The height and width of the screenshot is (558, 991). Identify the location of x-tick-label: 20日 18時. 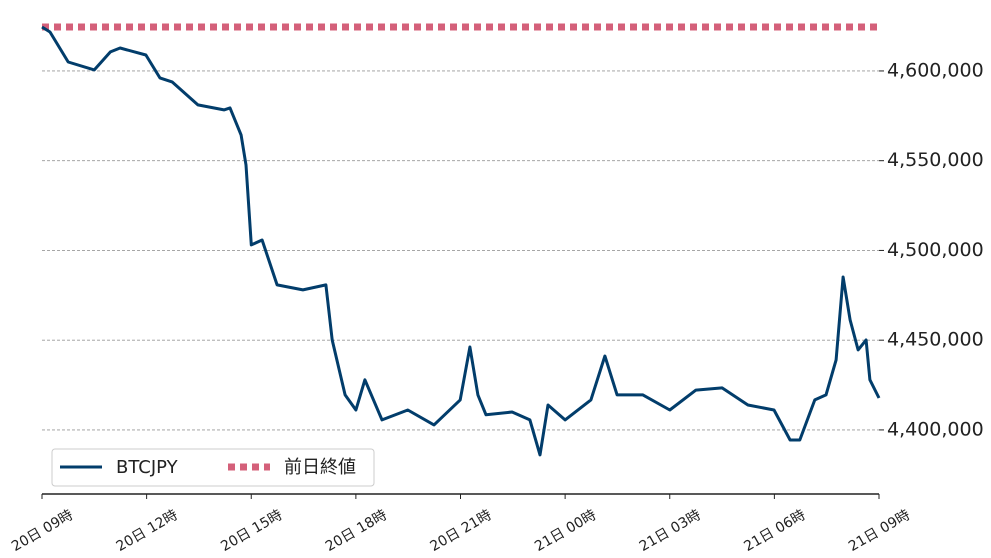
(356, 531).